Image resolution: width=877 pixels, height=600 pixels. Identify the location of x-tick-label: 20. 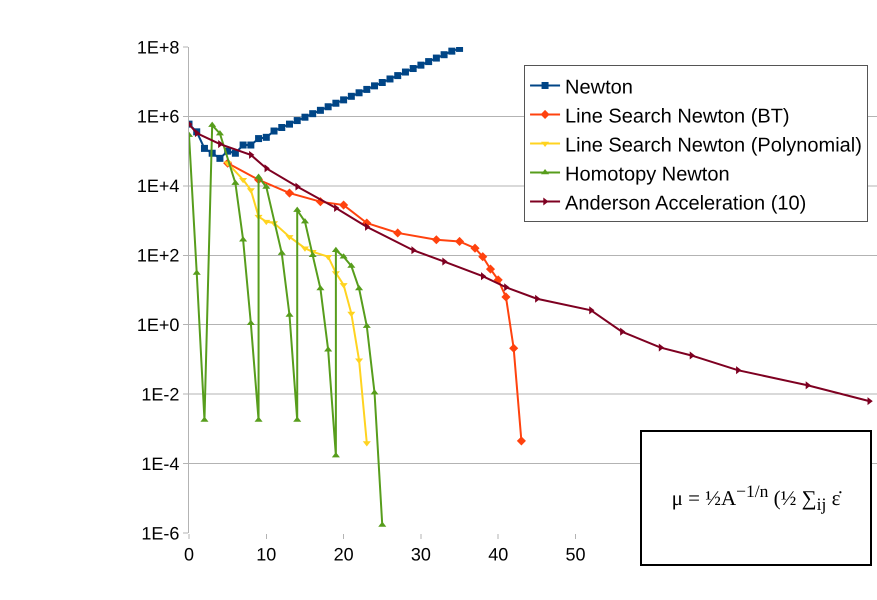
(344, 554).